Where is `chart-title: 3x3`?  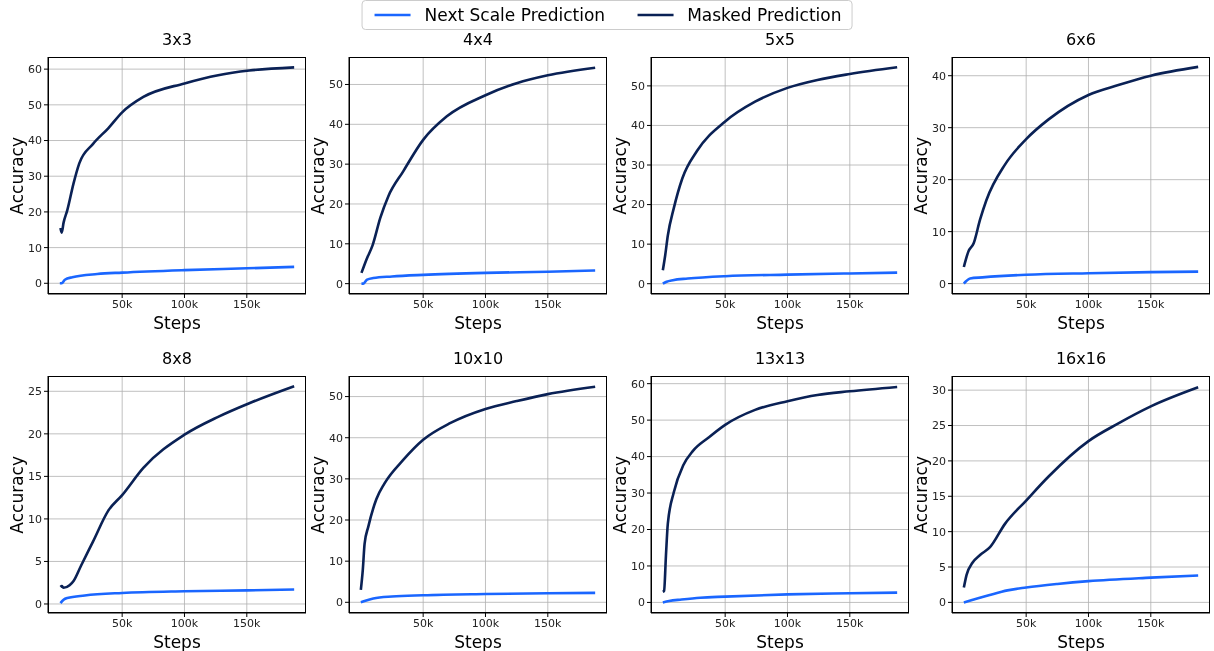
chart-title: 3x3 is located at coordinates (177, 40).